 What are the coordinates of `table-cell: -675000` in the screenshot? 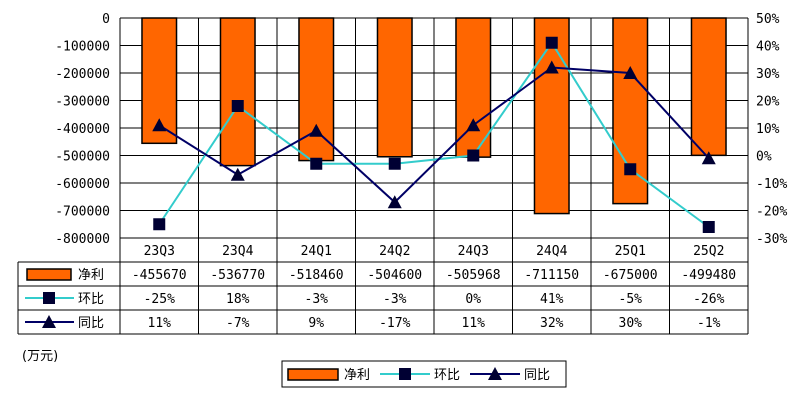 It's located at (630, 275).